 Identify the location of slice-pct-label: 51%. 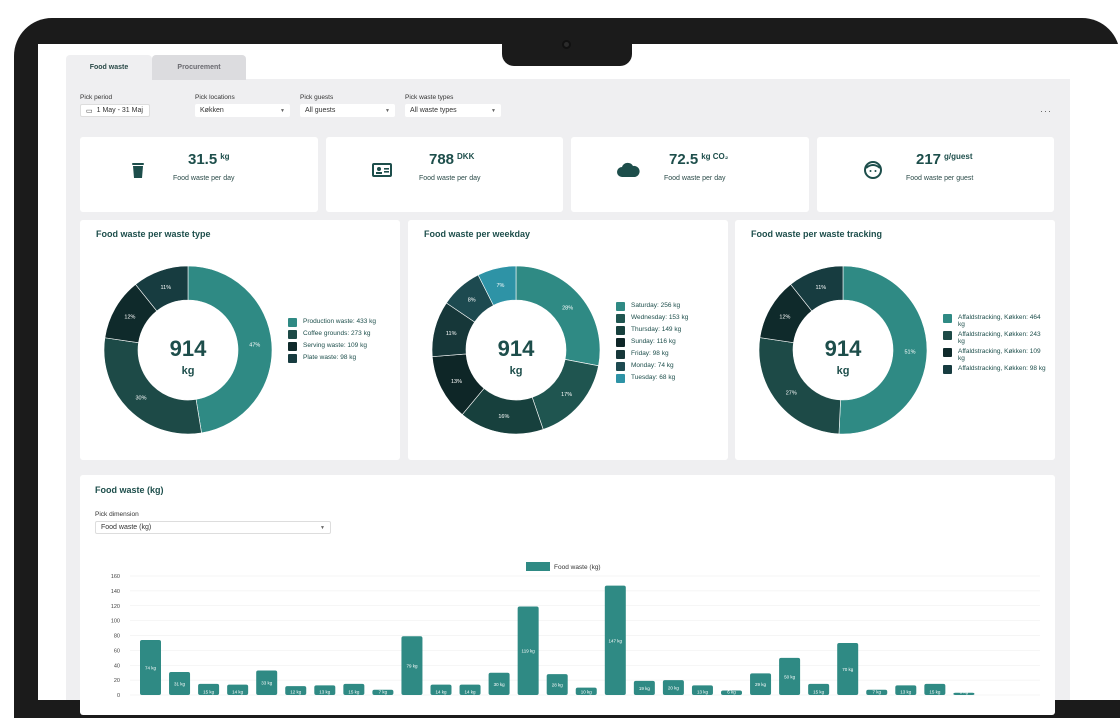
(909, 353).